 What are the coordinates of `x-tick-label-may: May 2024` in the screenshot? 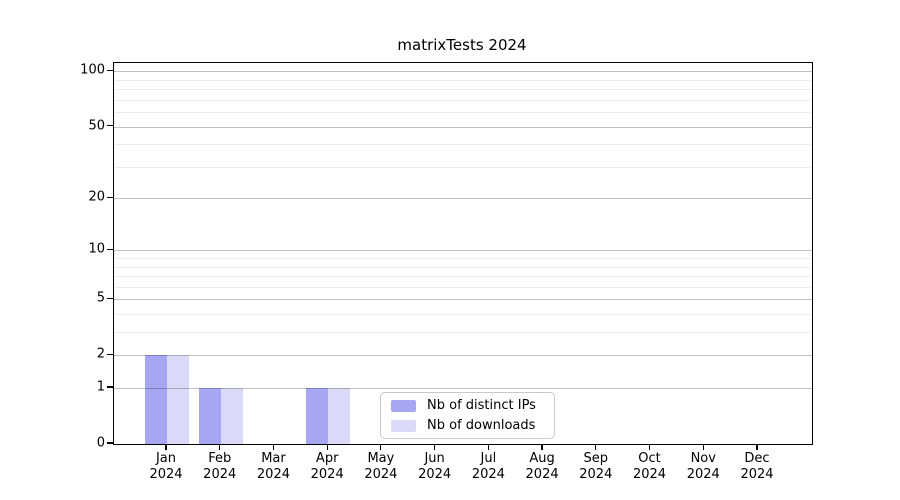 It's located at (381, 466).